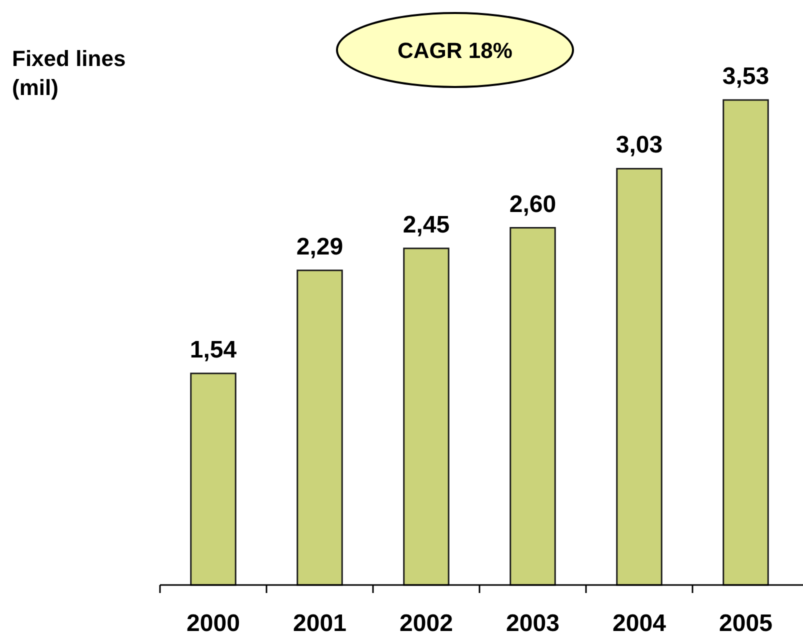 Image resolution: width=803 pixels, height=634 pixels. I want to click on data-label: 3,53, so click(746, 76).